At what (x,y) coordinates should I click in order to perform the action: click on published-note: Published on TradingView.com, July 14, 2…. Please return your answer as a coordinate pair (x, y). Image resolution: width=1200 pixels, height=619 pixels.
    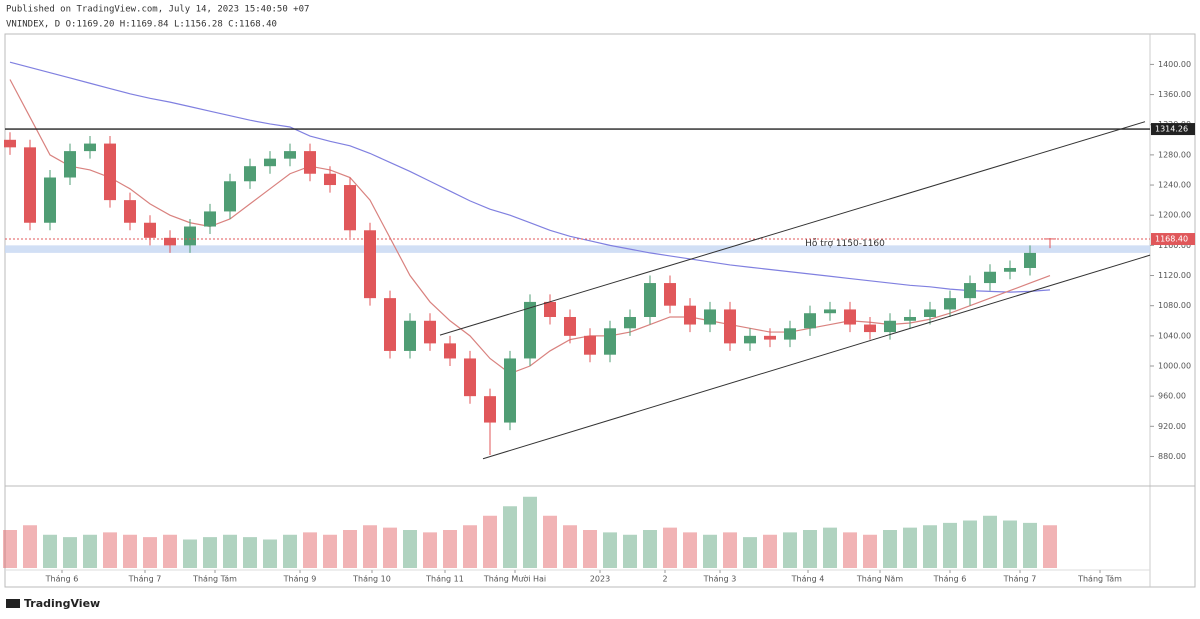
    Looking at the image, I should click on (157, 10).